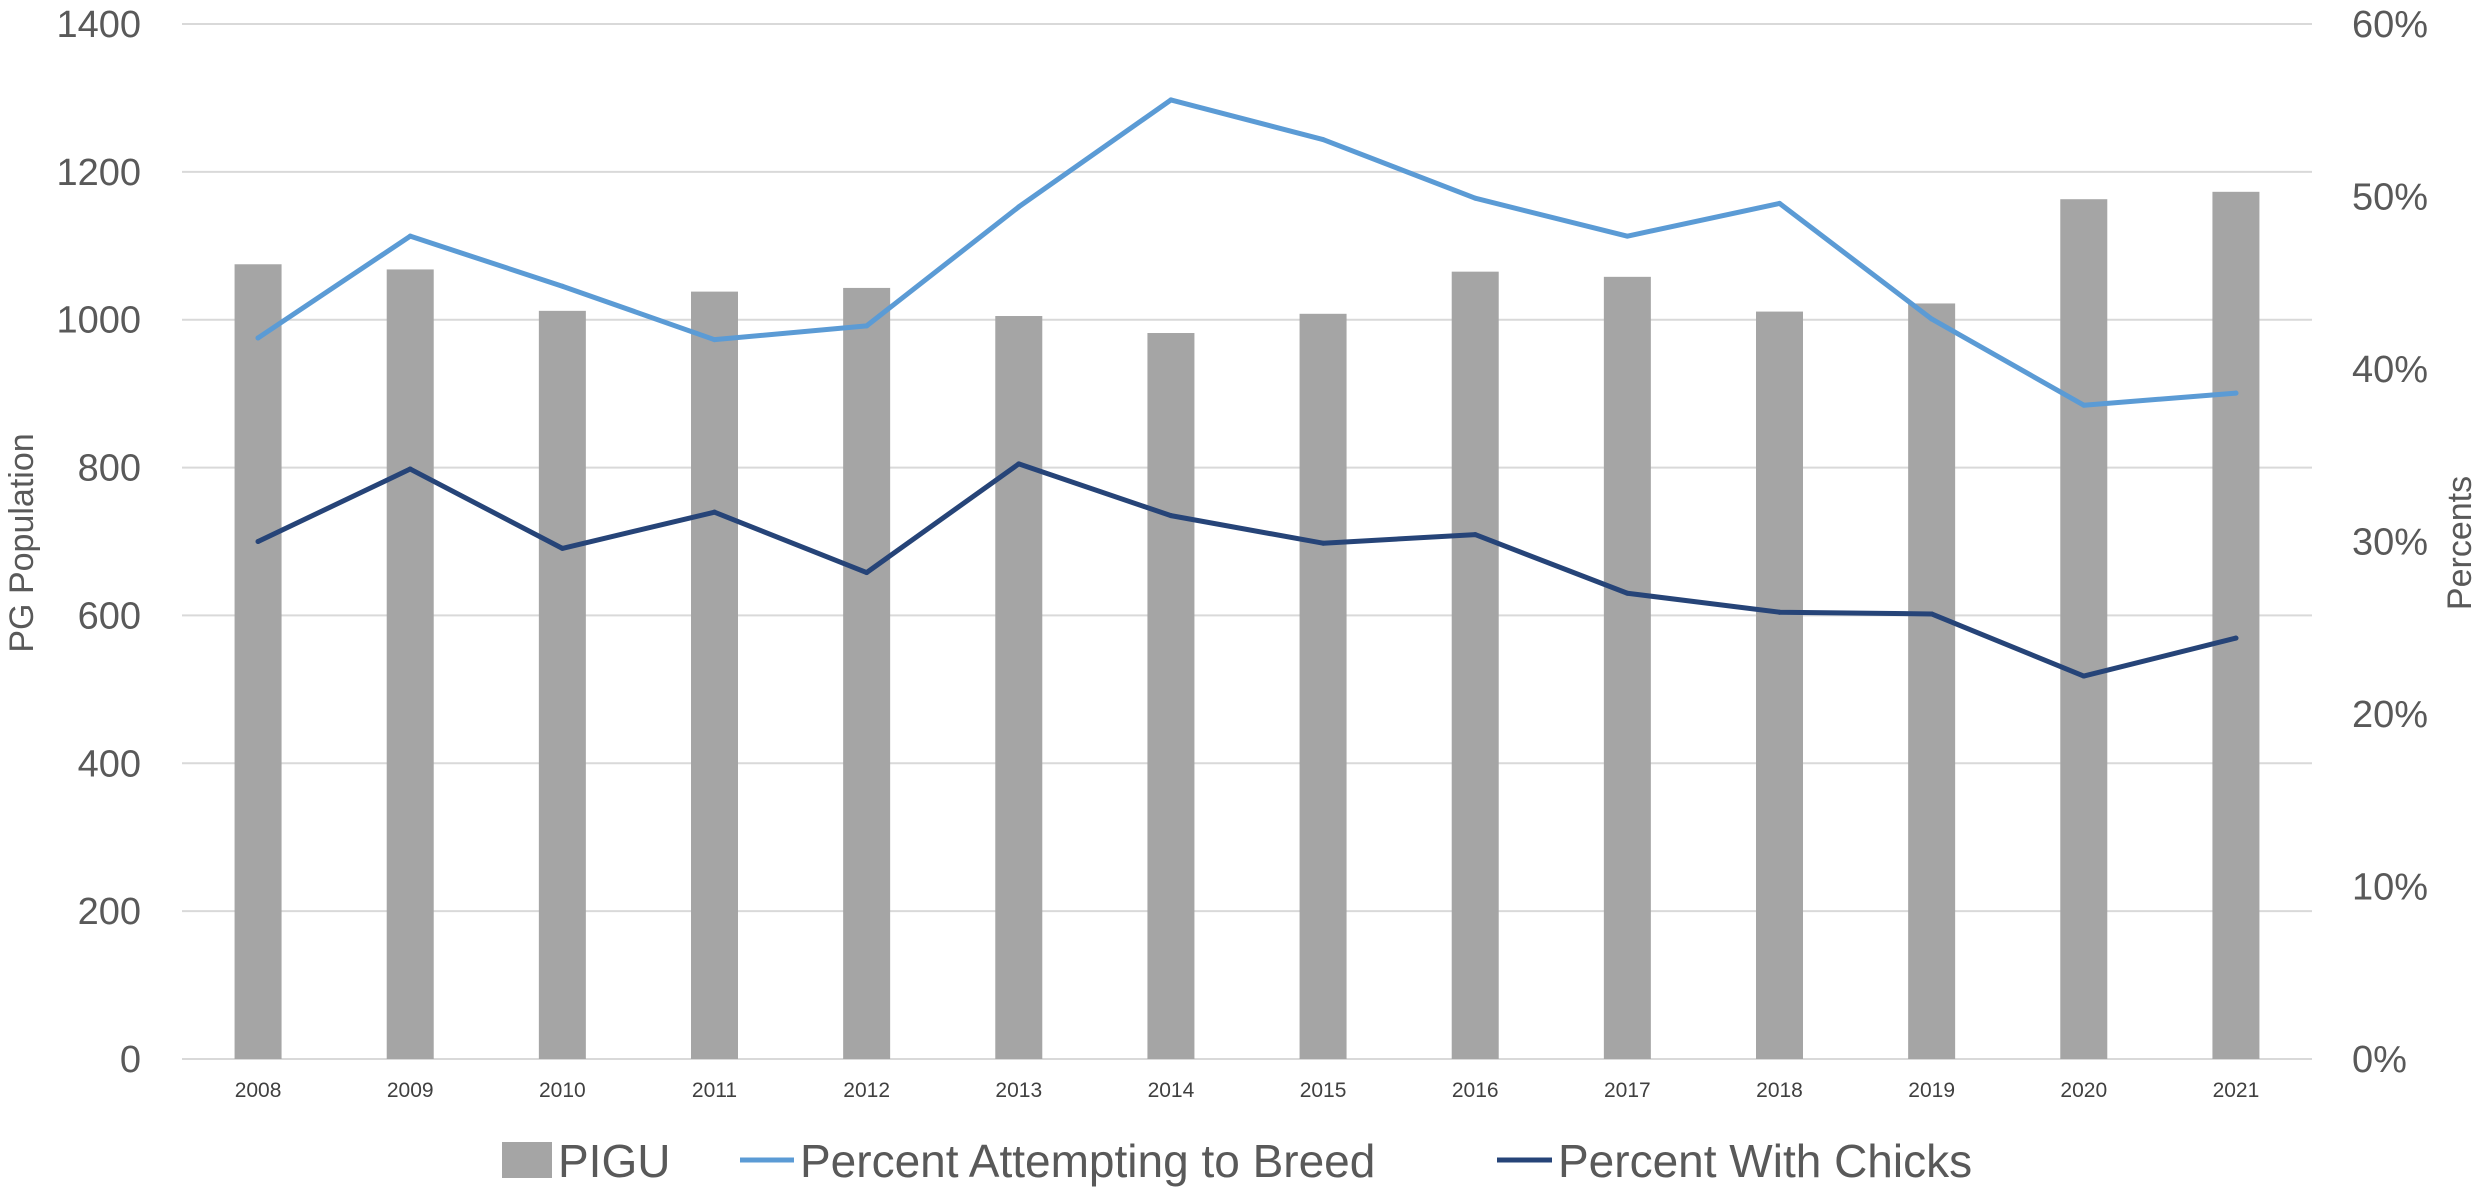 This screenshot has width=2483, height=1189. Describe the element at coordinates (2083, 1090) in the screenshot. I see `x-tick-label: 2020` at that location.